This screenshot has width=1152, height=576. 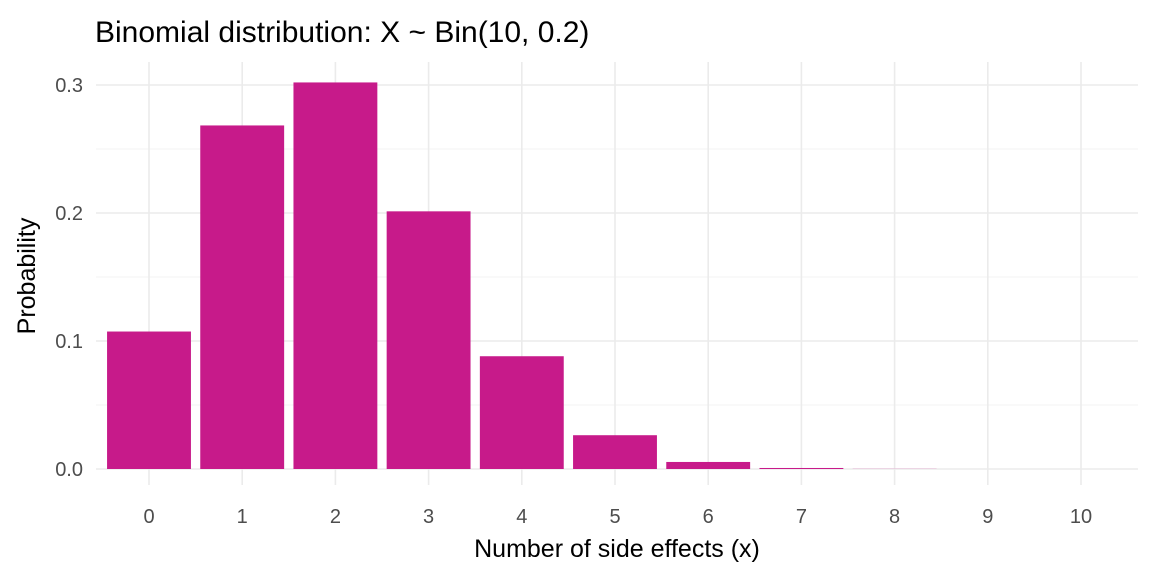 What do you see at coordinates (617, 549) in the screenshot?
I see `x-axis-title: Number of side effects (x)` at bounding box center [617, 549].